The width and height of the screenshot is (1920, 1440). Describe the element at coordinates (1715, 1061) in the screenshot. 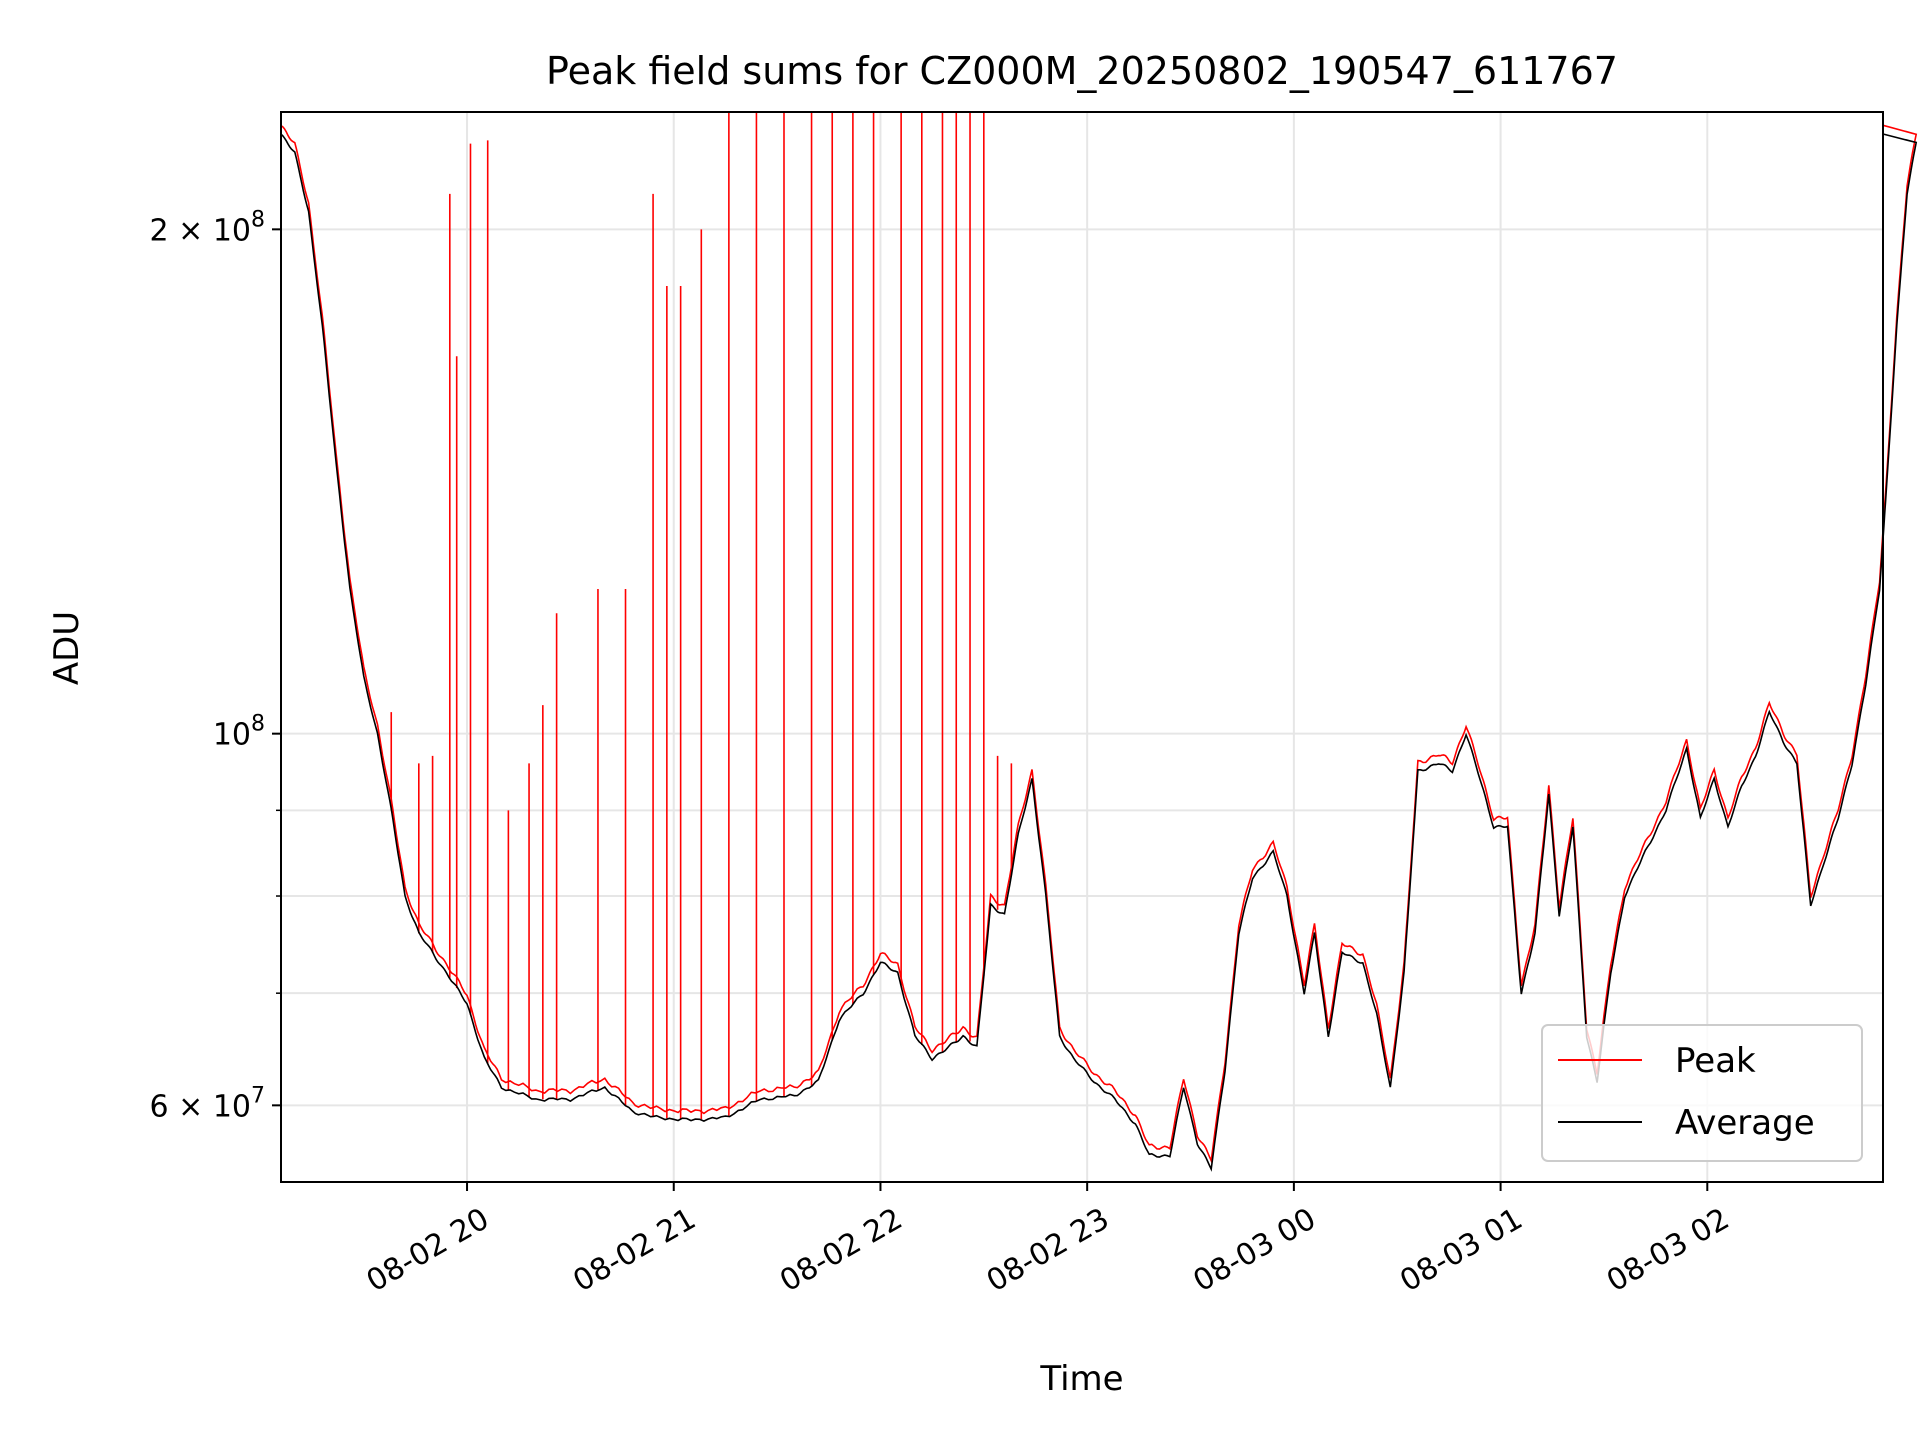

I see `legend-label-peak: Peak` at that location.